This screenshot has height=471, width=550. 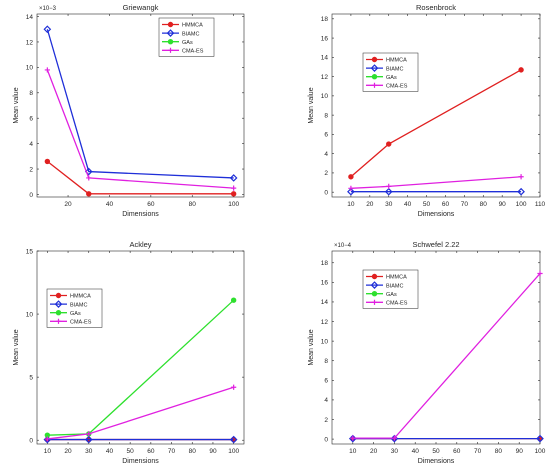 What do you see at coordinates (233, 300) in the screenshot?
I see `data-point-gas` at bounding box center [233, 300].